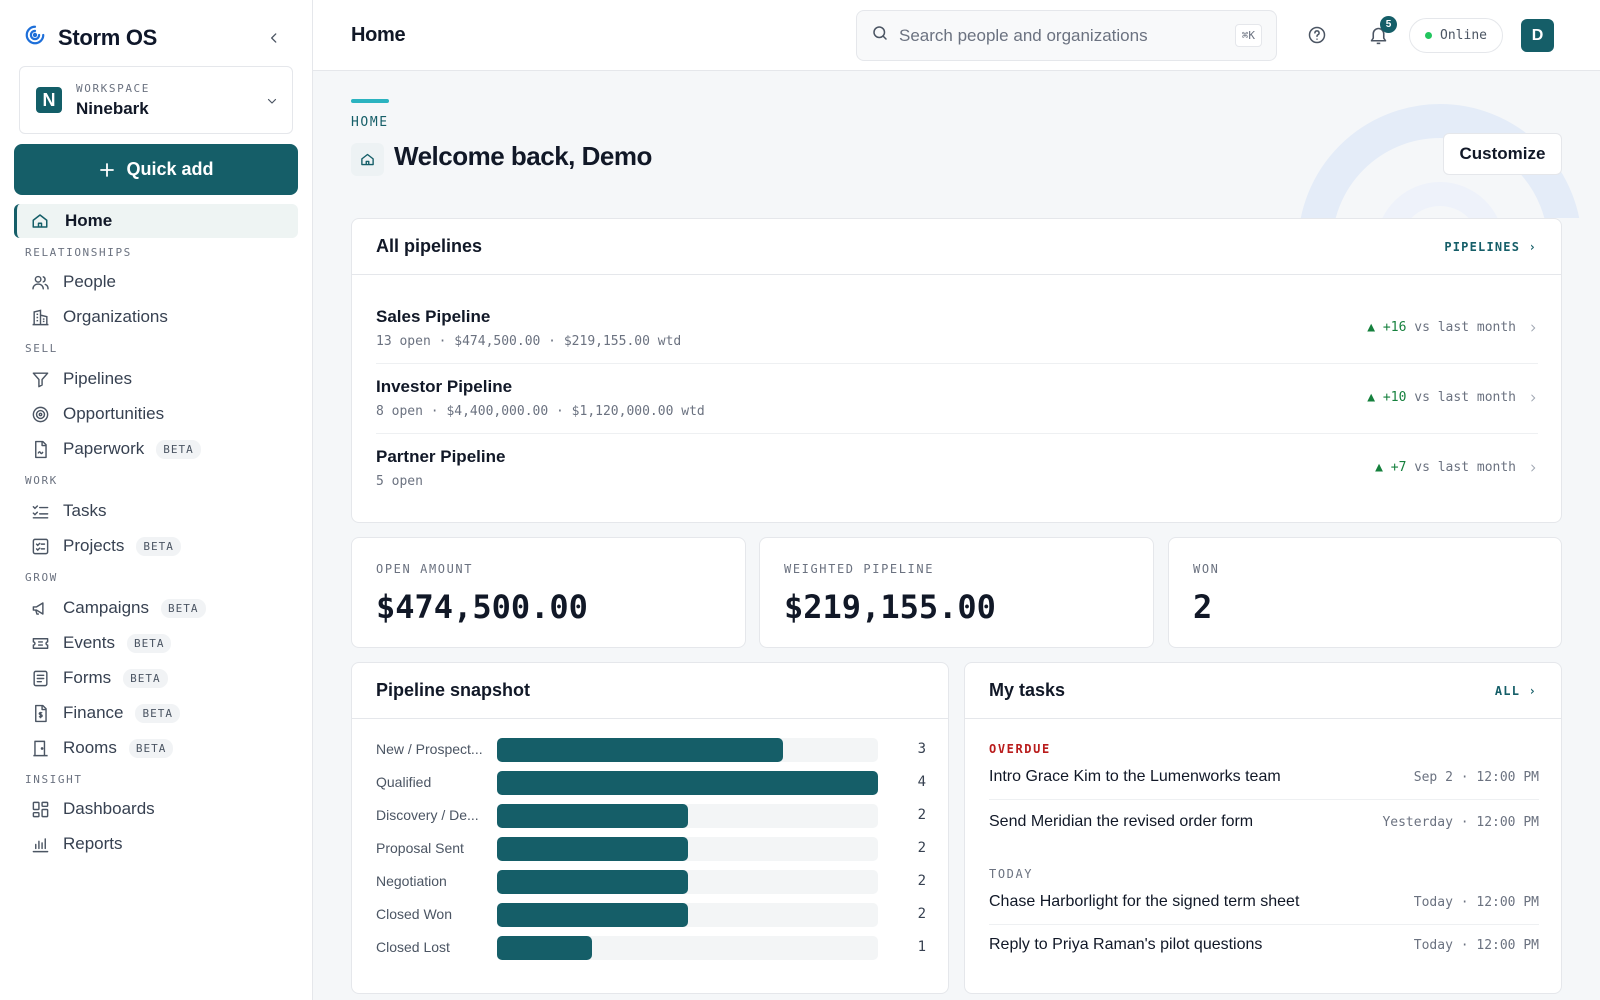 This screenshot has width=1600, height=1000. Describe the element at coordinates (272, 103) in the screenshot. I see `chevron-down-icon` at that location.